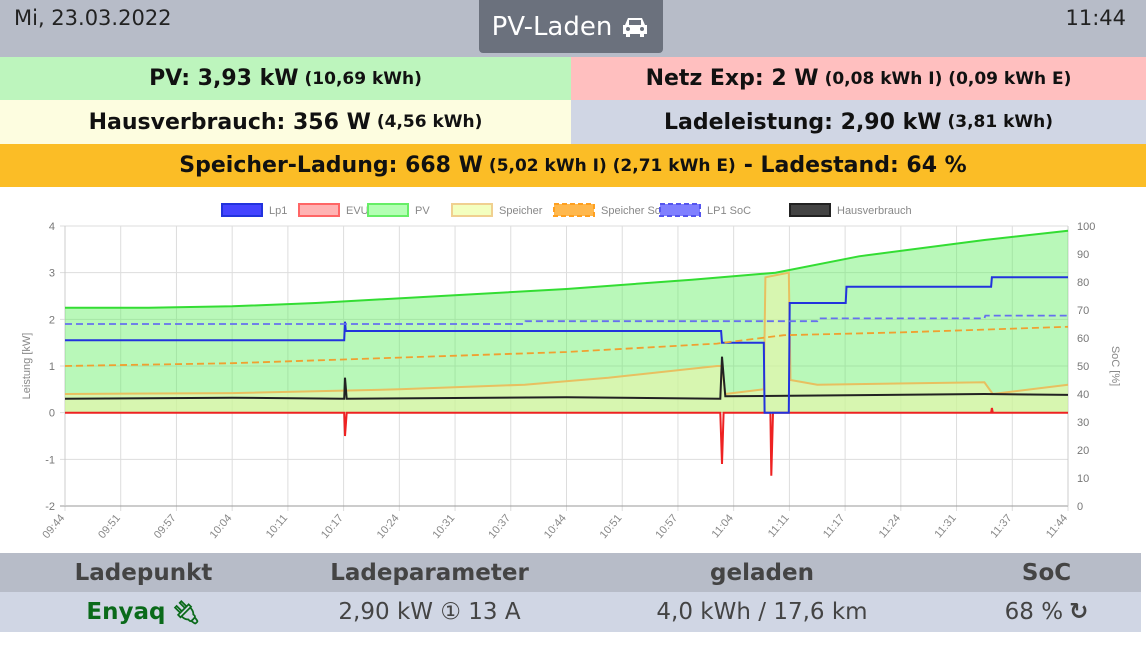 This screenshot has height=648, width=1146. Describe the element at coordinates (229, 122) in the screenshot. I see `house-value: Hausverbrauch: 356 W` at that location.